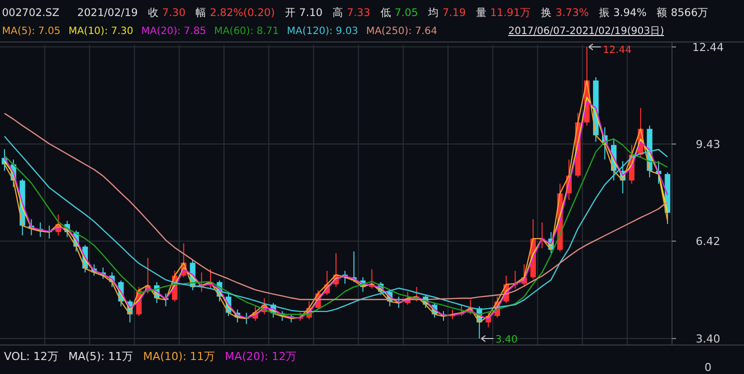 This screenshot has height=374, width=744. I want to click on text: 0, so click(708, 367).